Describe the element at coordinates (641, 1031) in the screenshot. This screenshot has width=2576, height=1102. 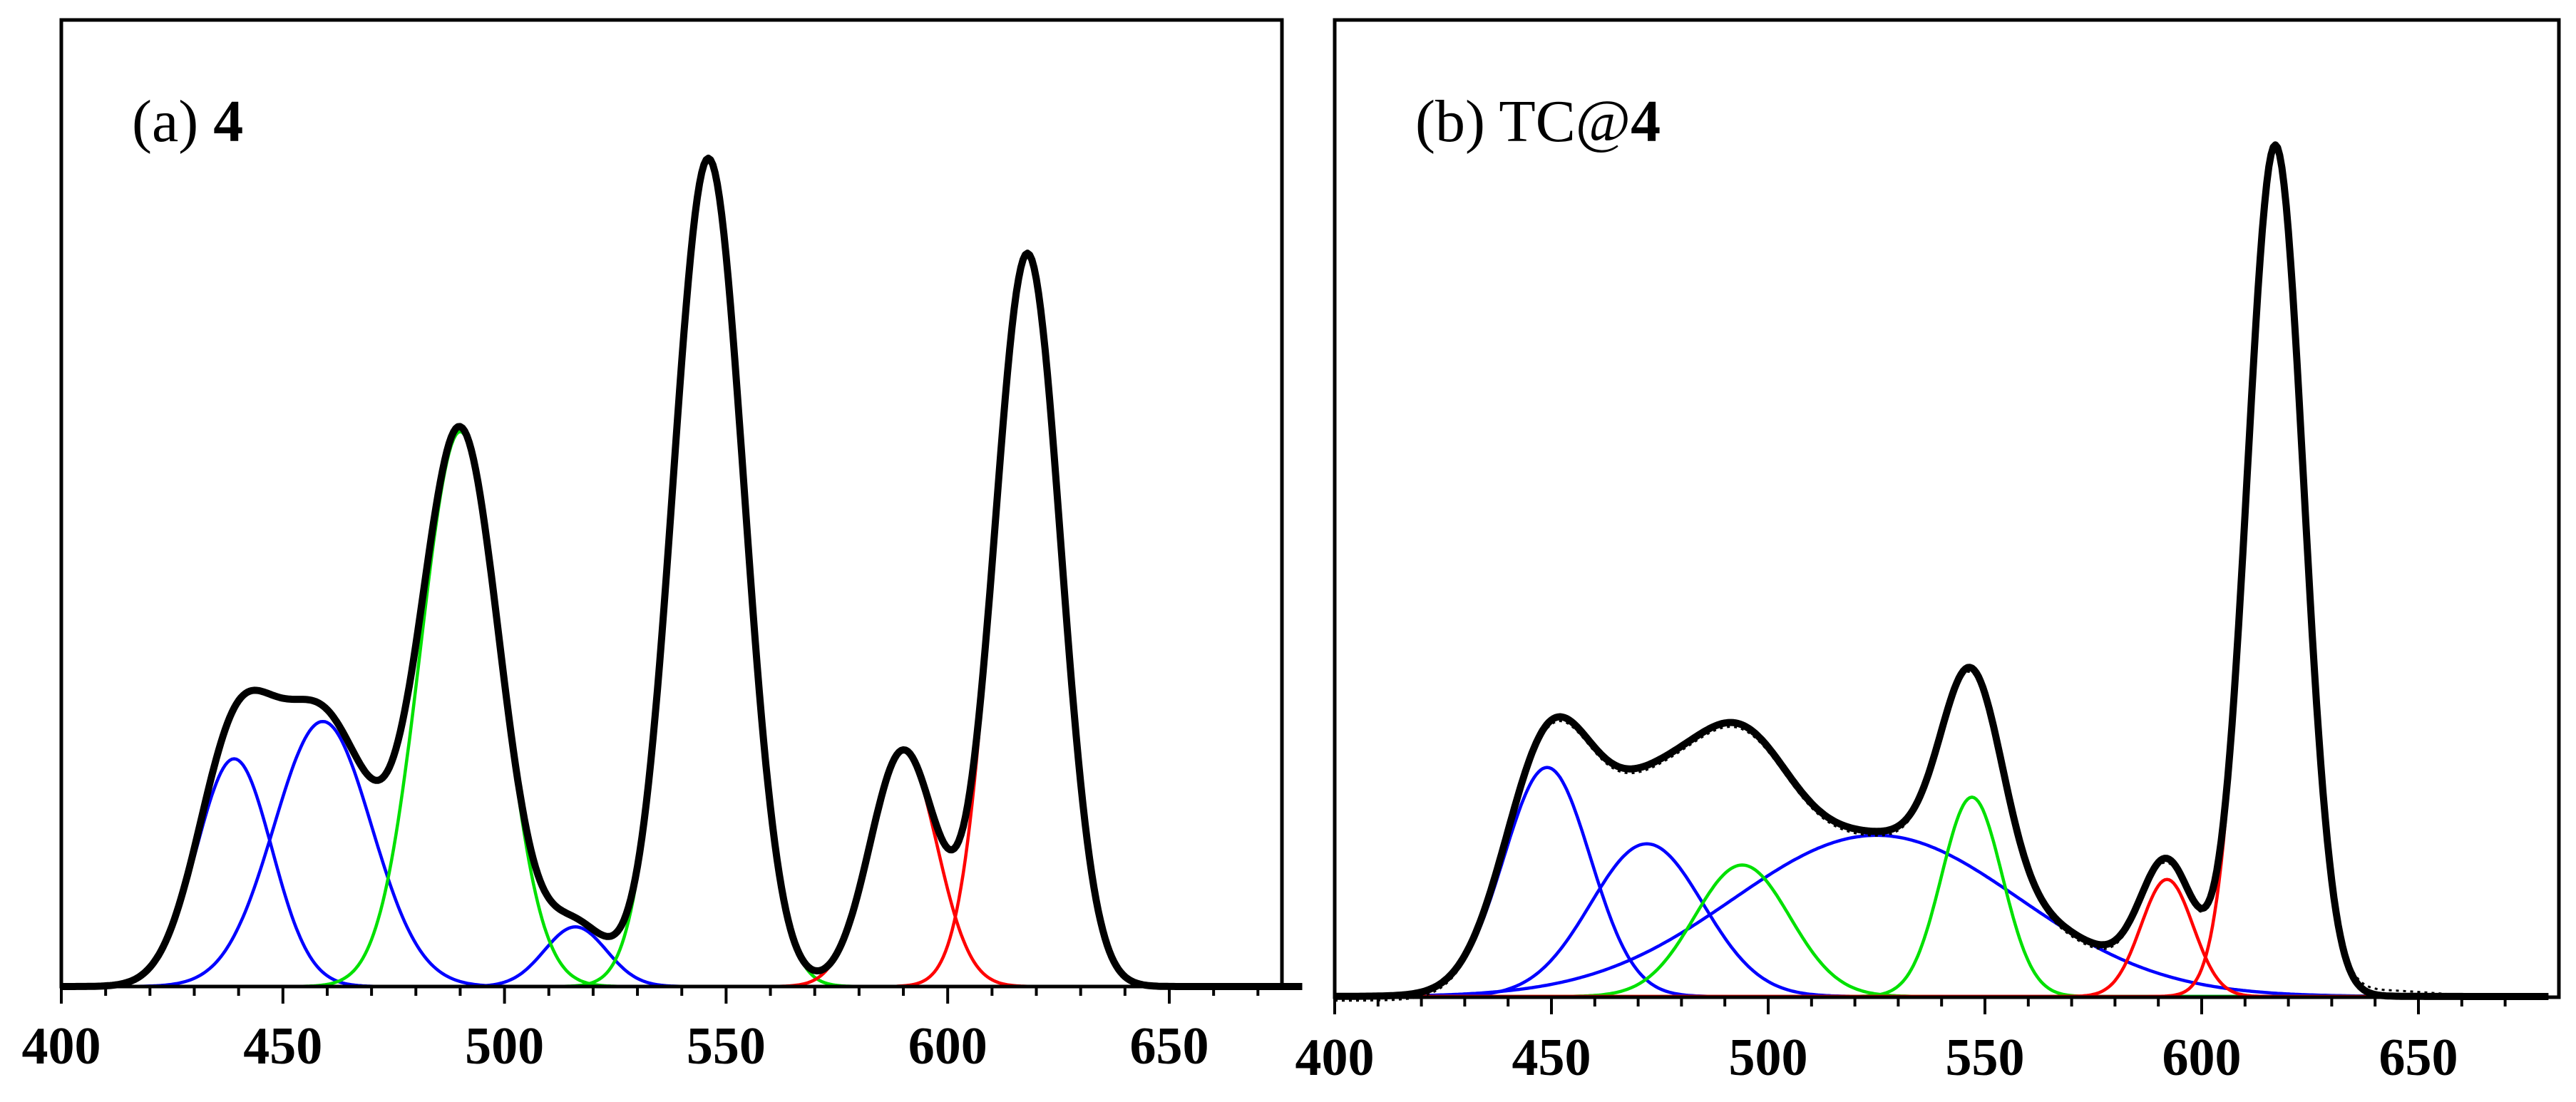
I see `panel-a-x-axis: 400 450 500 550 600 650` at that location.